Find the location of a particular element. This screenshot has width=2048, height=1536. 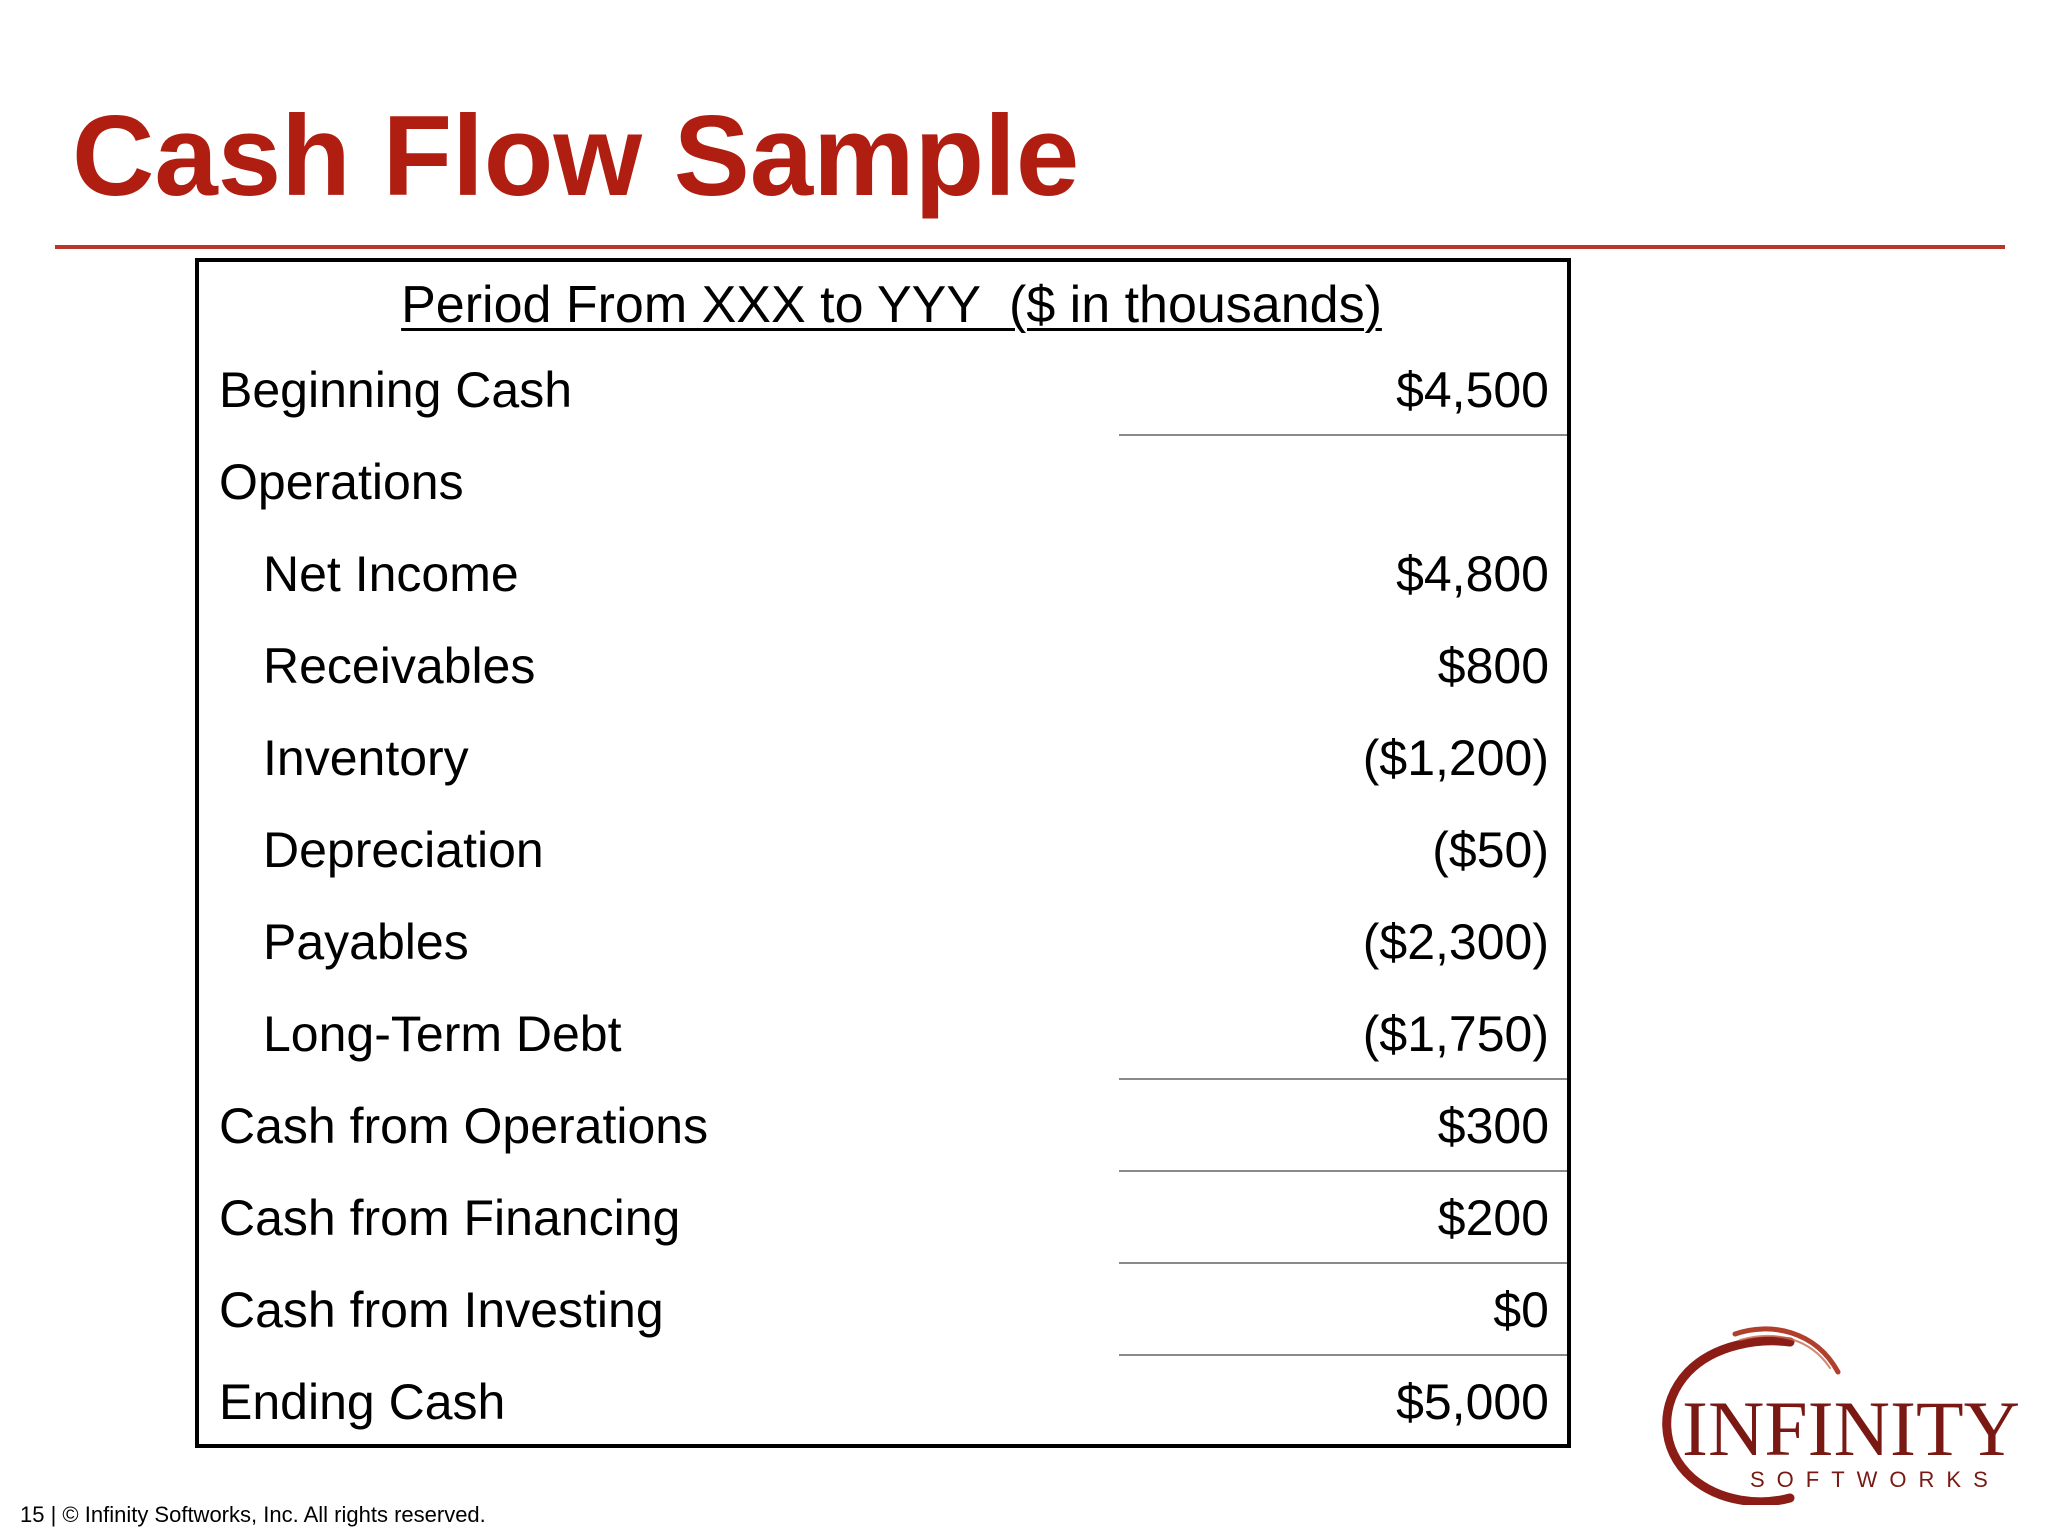

row-label: Beginning Cash is located at coordinates (396, 390).